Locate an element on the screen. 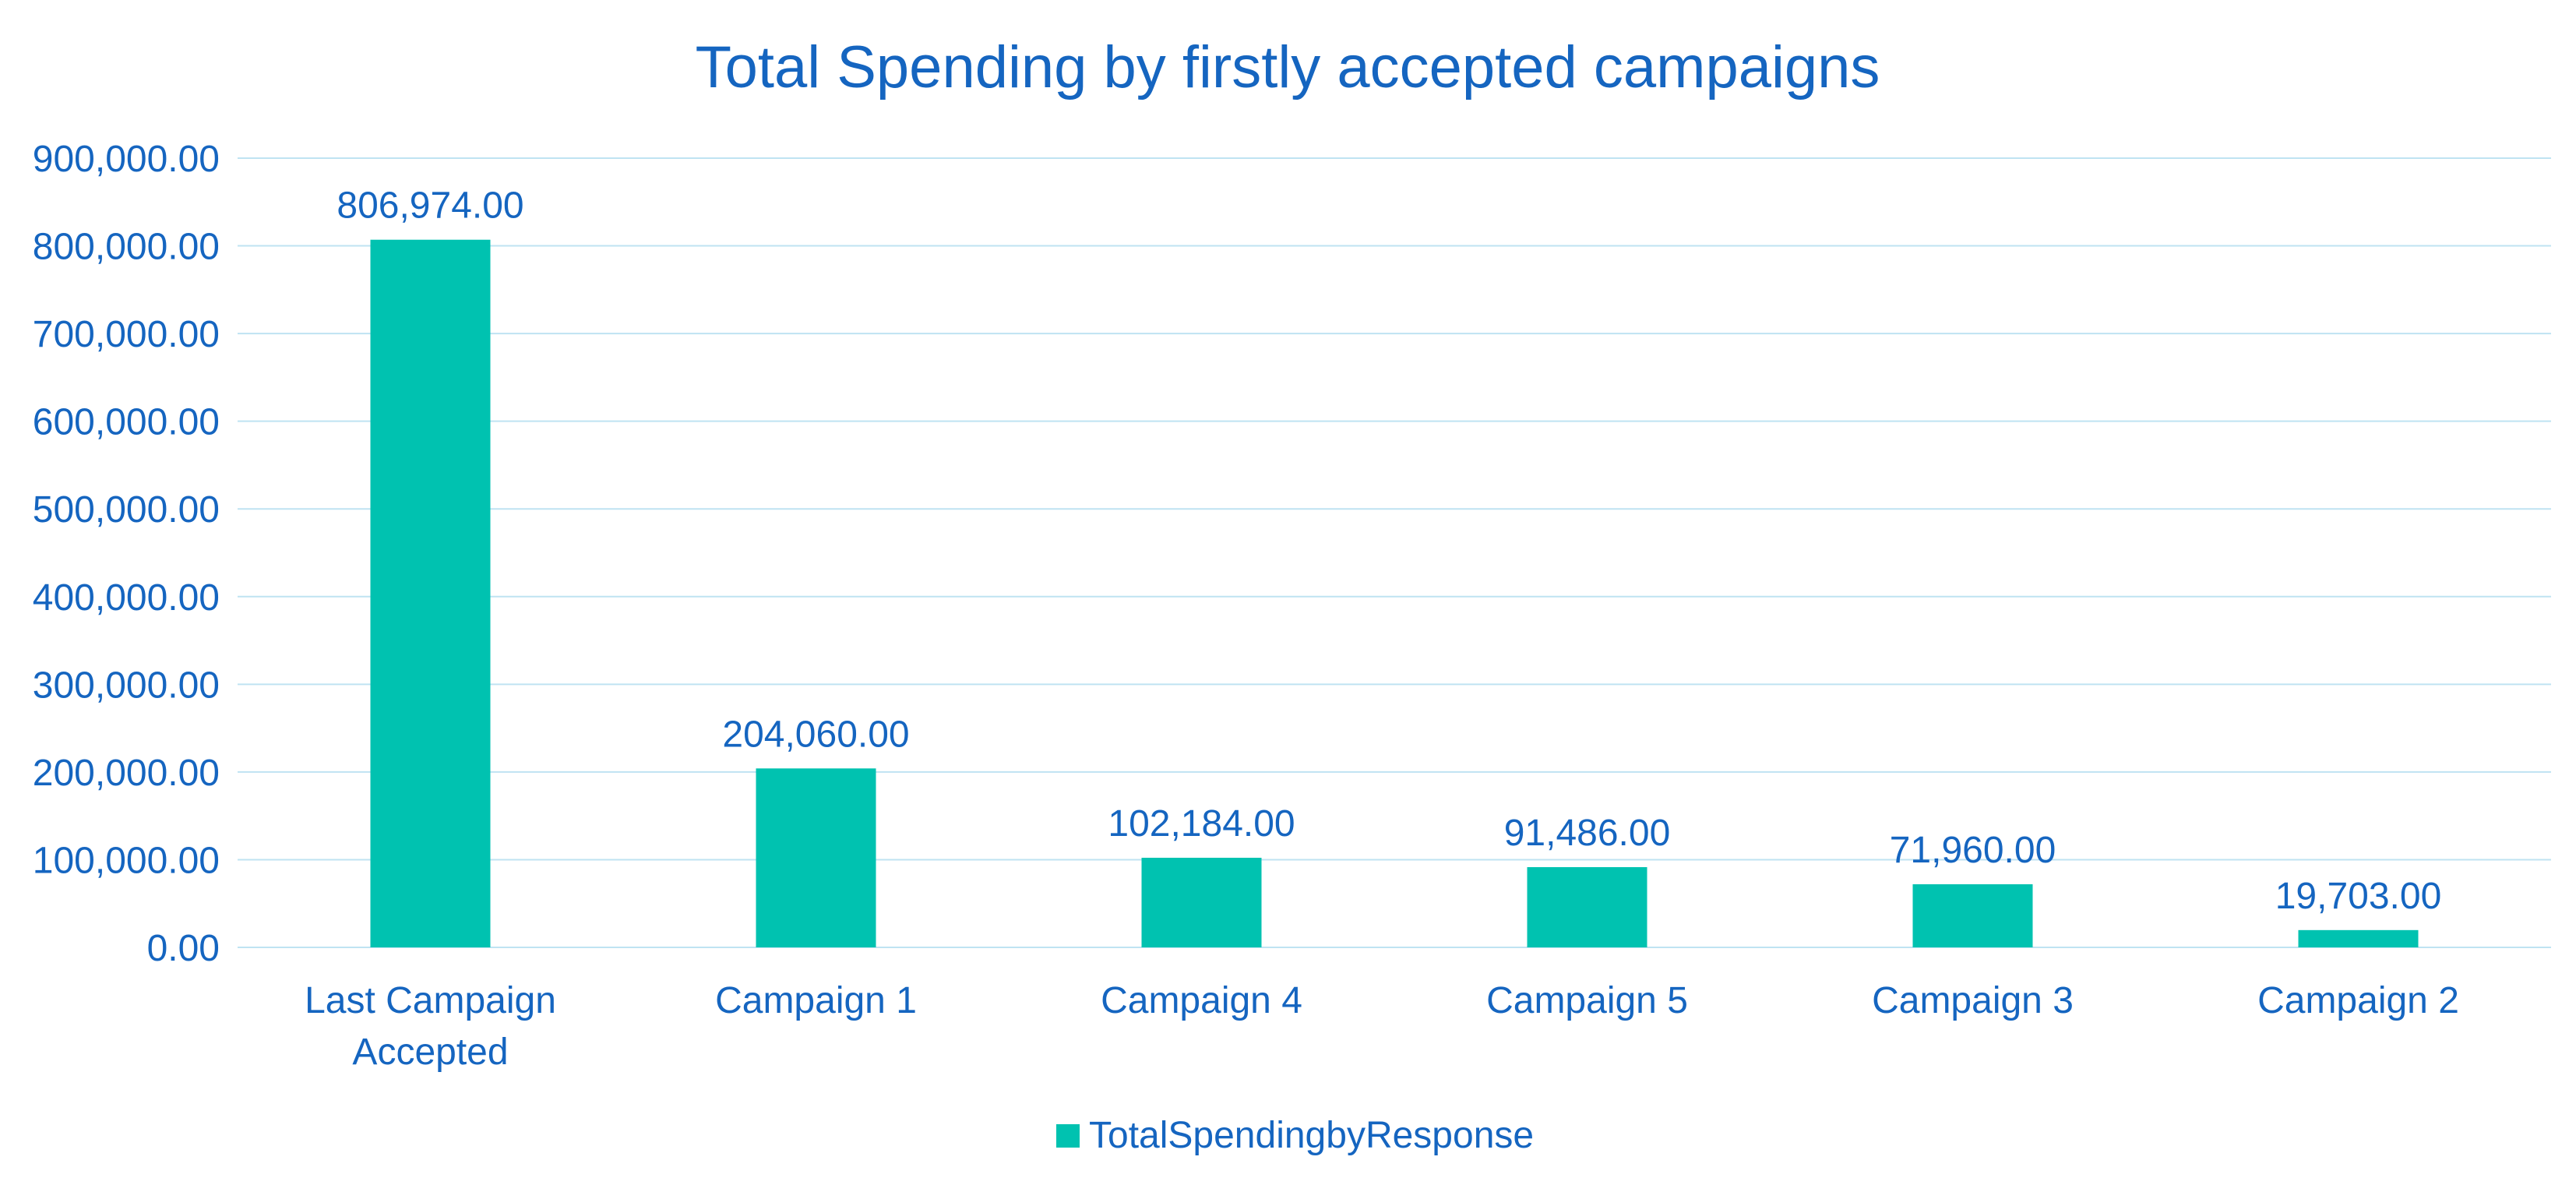 The image size is (2576, 1192). y-tick-label: 100,000.00 is located at coordinates (126, 860).